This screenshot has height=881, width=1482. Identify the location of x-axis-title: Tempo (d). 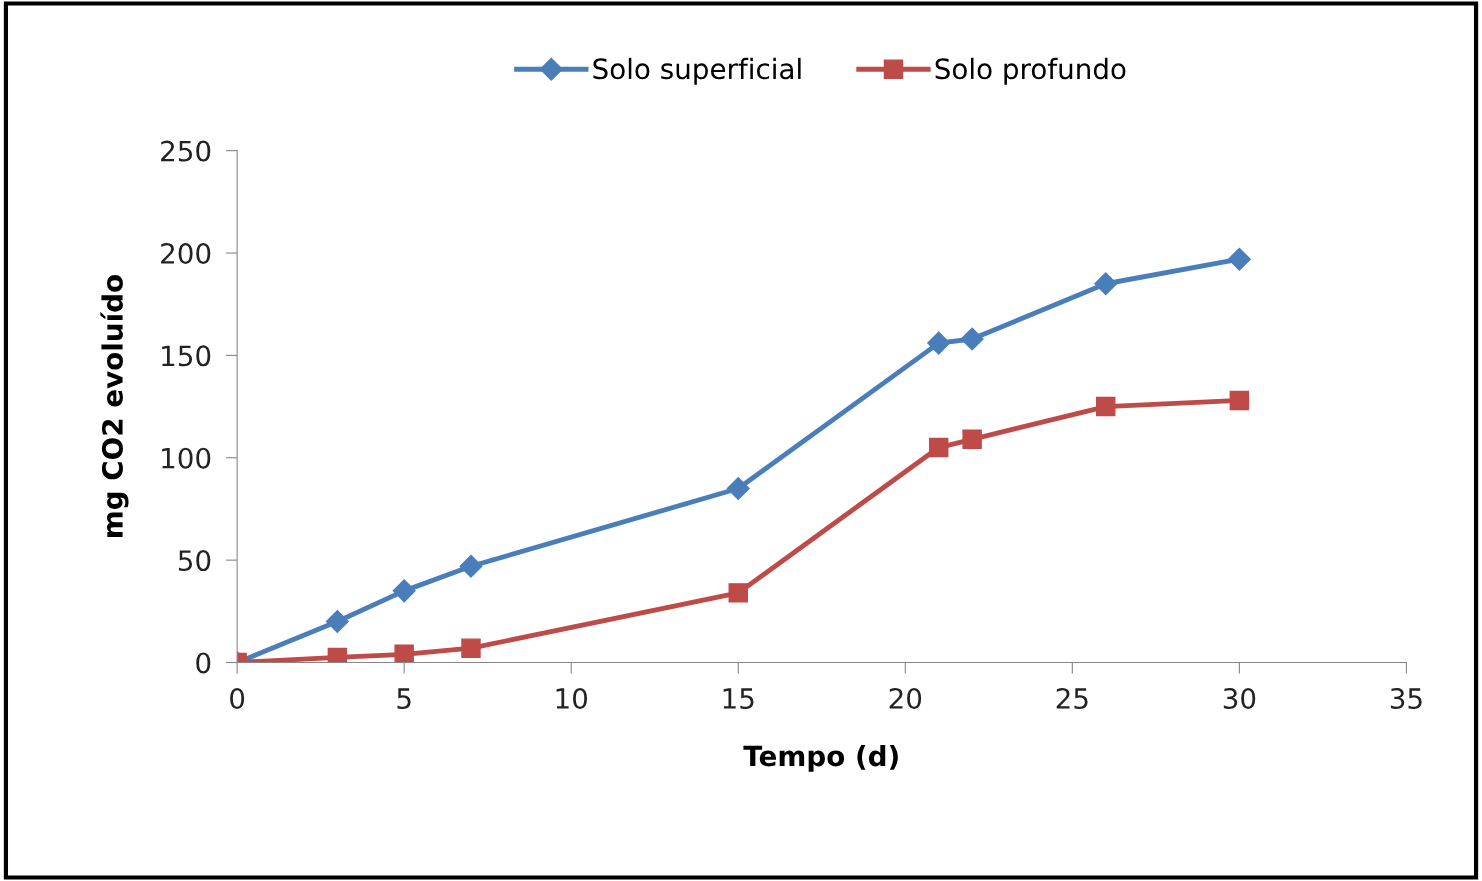
(820, 758).